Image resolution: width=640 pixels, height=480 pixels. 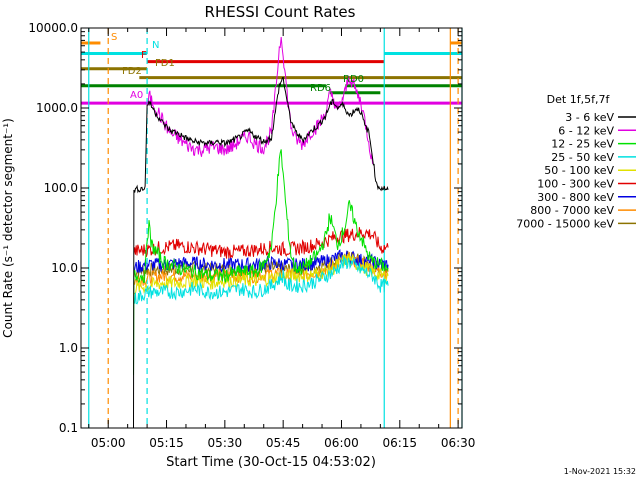 What do you see at coordinates (132, 71) in the screenshot?
I see `flag-label-fd2: FD2` at bounding box center [132, 71].